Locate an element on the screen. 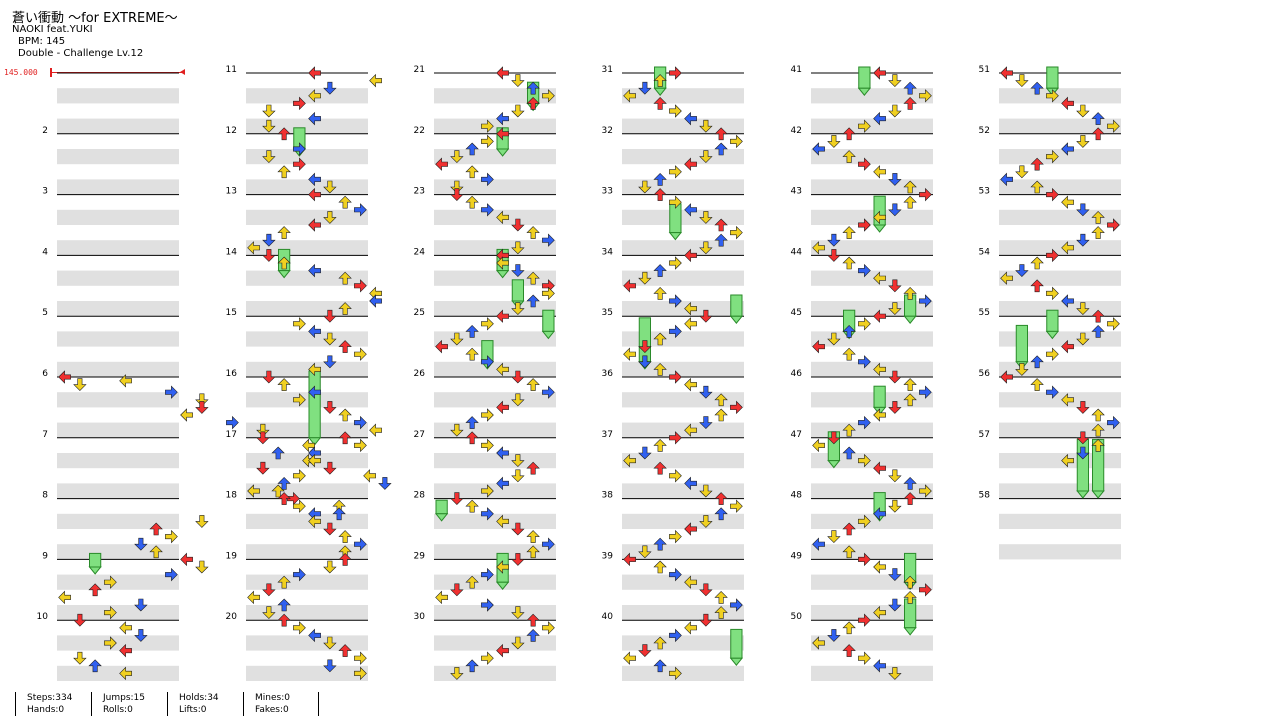  stat-group-steps: Steps:334 Hands:0 is located at coordinates (51, 704).